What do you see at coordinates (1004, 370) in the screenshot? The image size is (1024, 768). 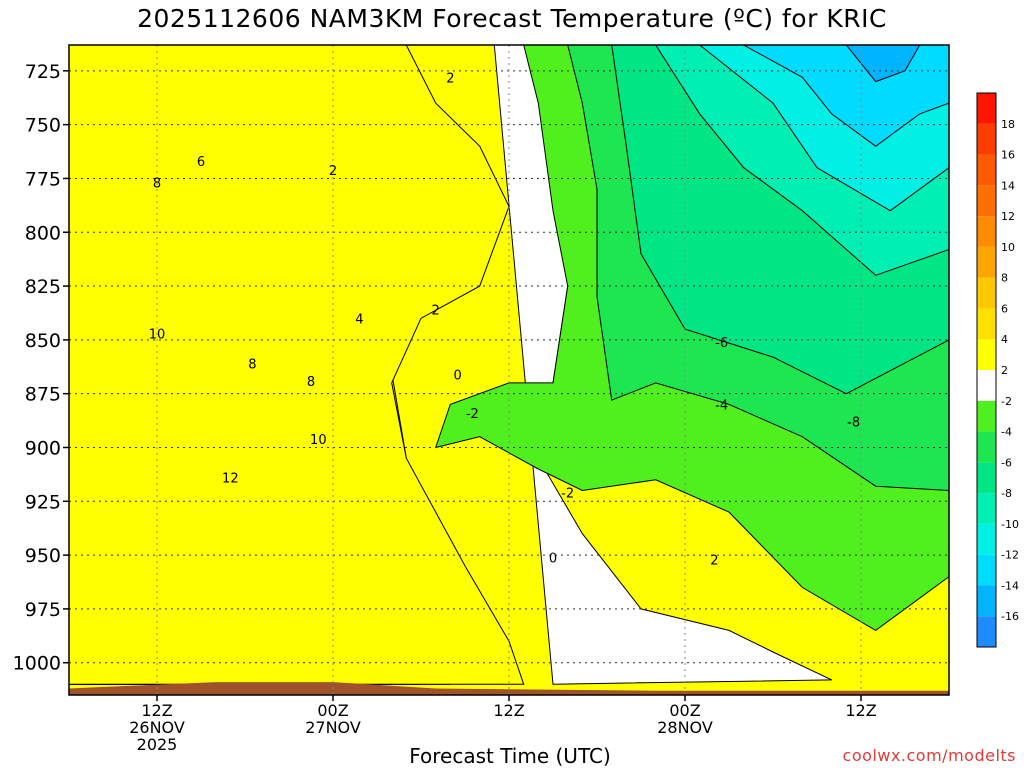 I see `colorbar-label: 2` at bounding box center [1004, 370].